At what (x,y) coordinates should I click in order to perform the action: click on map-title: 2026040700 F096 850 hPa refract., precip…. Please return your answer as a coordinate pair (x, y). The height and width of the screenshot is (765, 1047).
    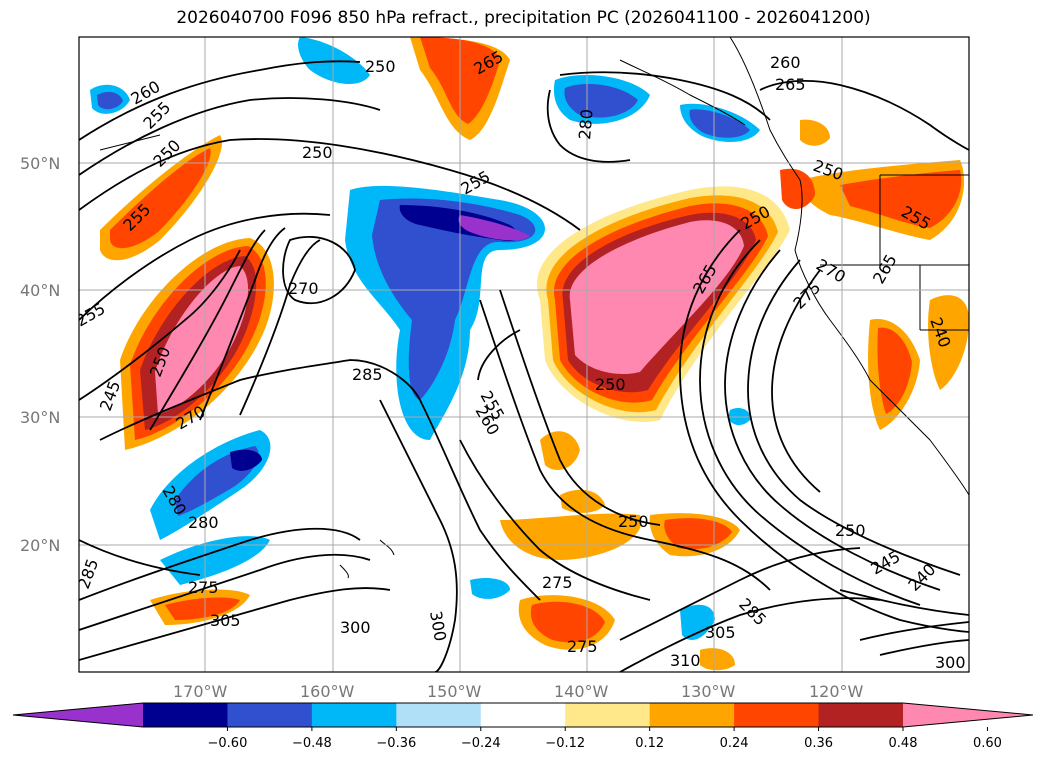
    Looking at the image, I should click on (523, 18).